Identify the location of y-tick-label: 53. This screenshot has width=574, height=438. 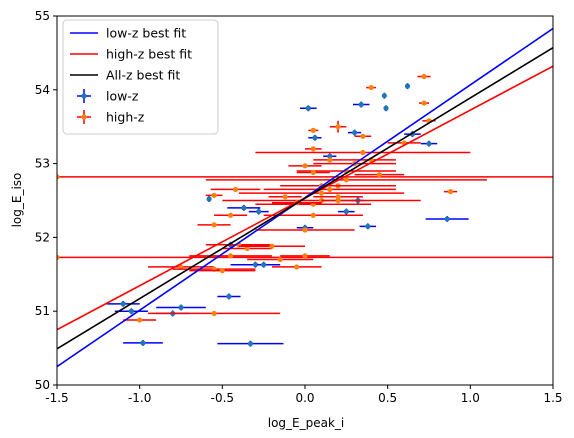
(42, 164).